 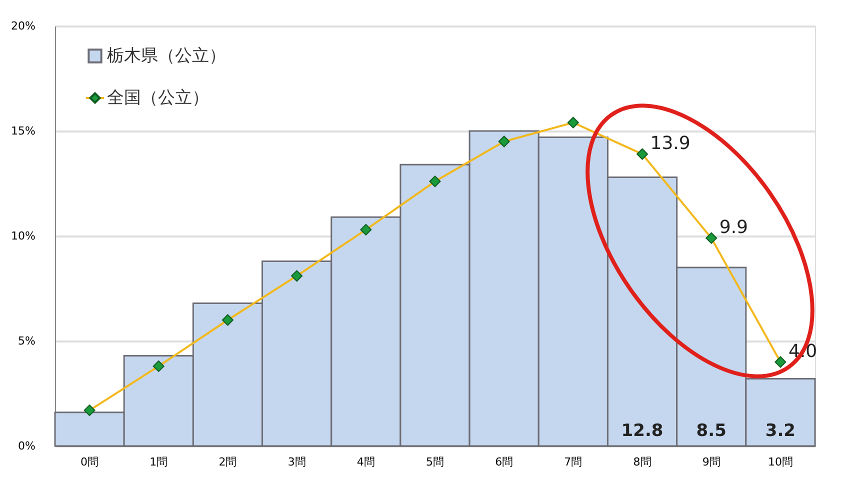 What do you see at coordinates (573, 462) in the screenshot?
I see `x-tick-label: 7問` at bounding box center [573, 462].